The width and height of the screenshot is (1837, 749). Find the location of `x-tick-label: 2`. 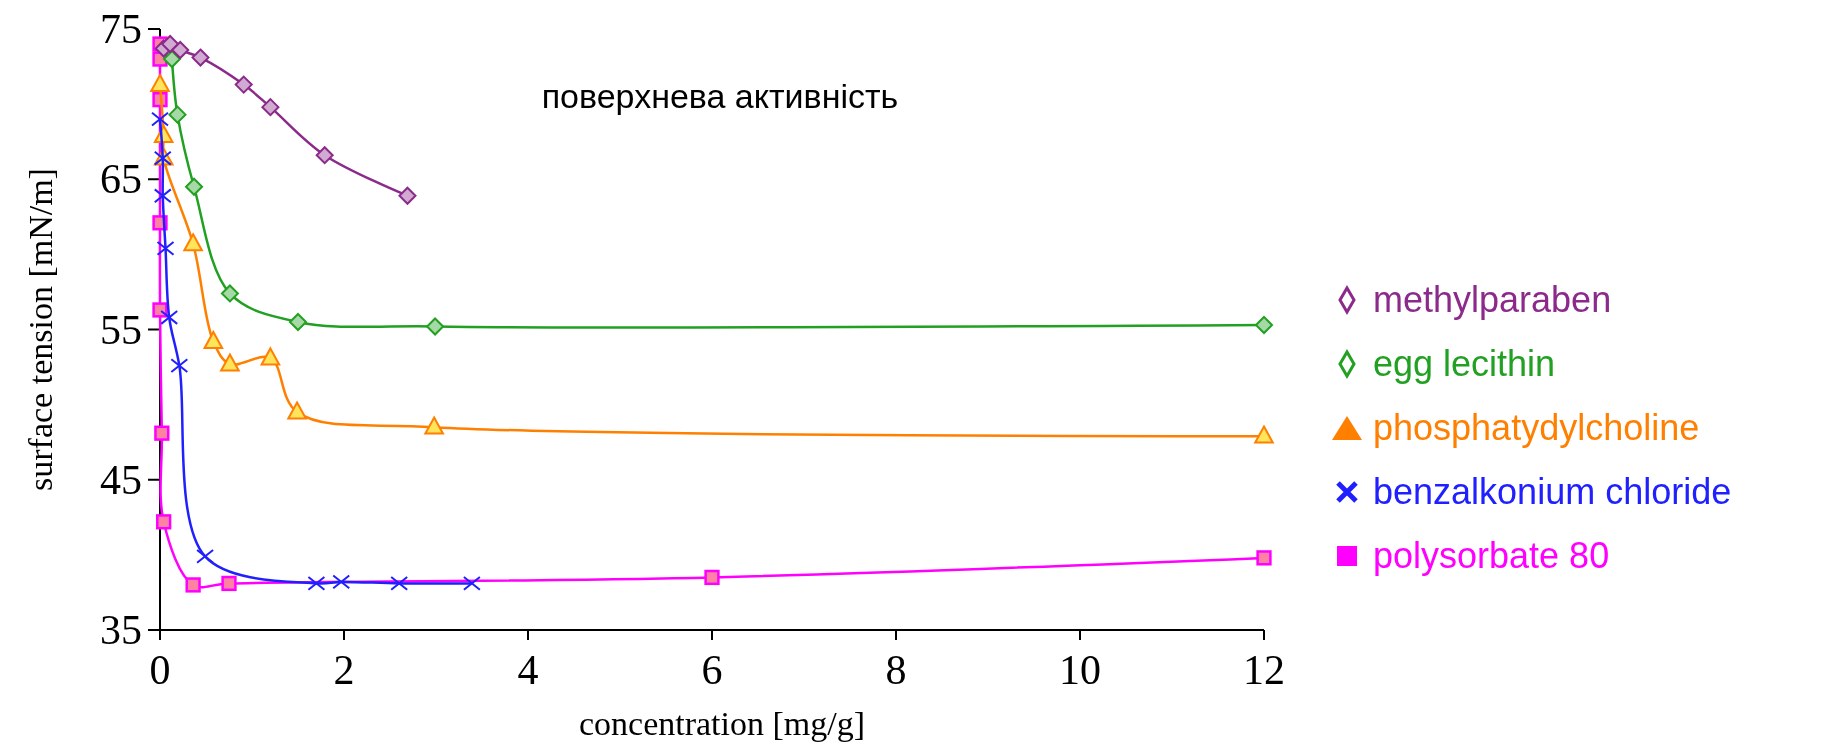

x-tick-label: 2 is located at coordinates (344, 670).